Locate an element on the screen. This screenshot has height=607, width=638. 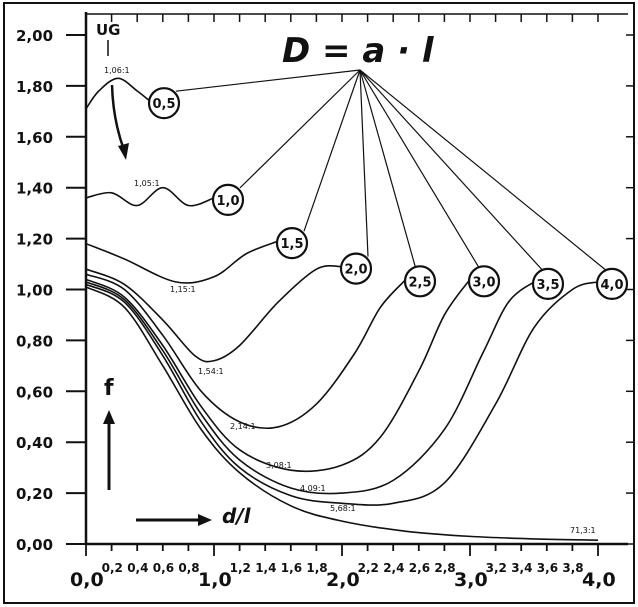
ratio-label: 3,08:1 is located at coordinates (279, 465).